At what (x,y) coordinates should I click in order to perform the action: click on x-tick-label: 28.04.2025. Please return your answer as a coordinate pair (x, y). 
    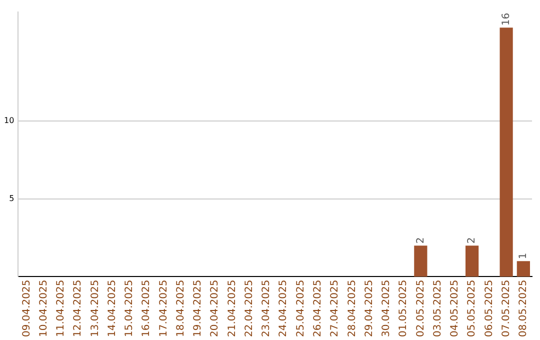
    Looking at the image, I should click on (352, 309).